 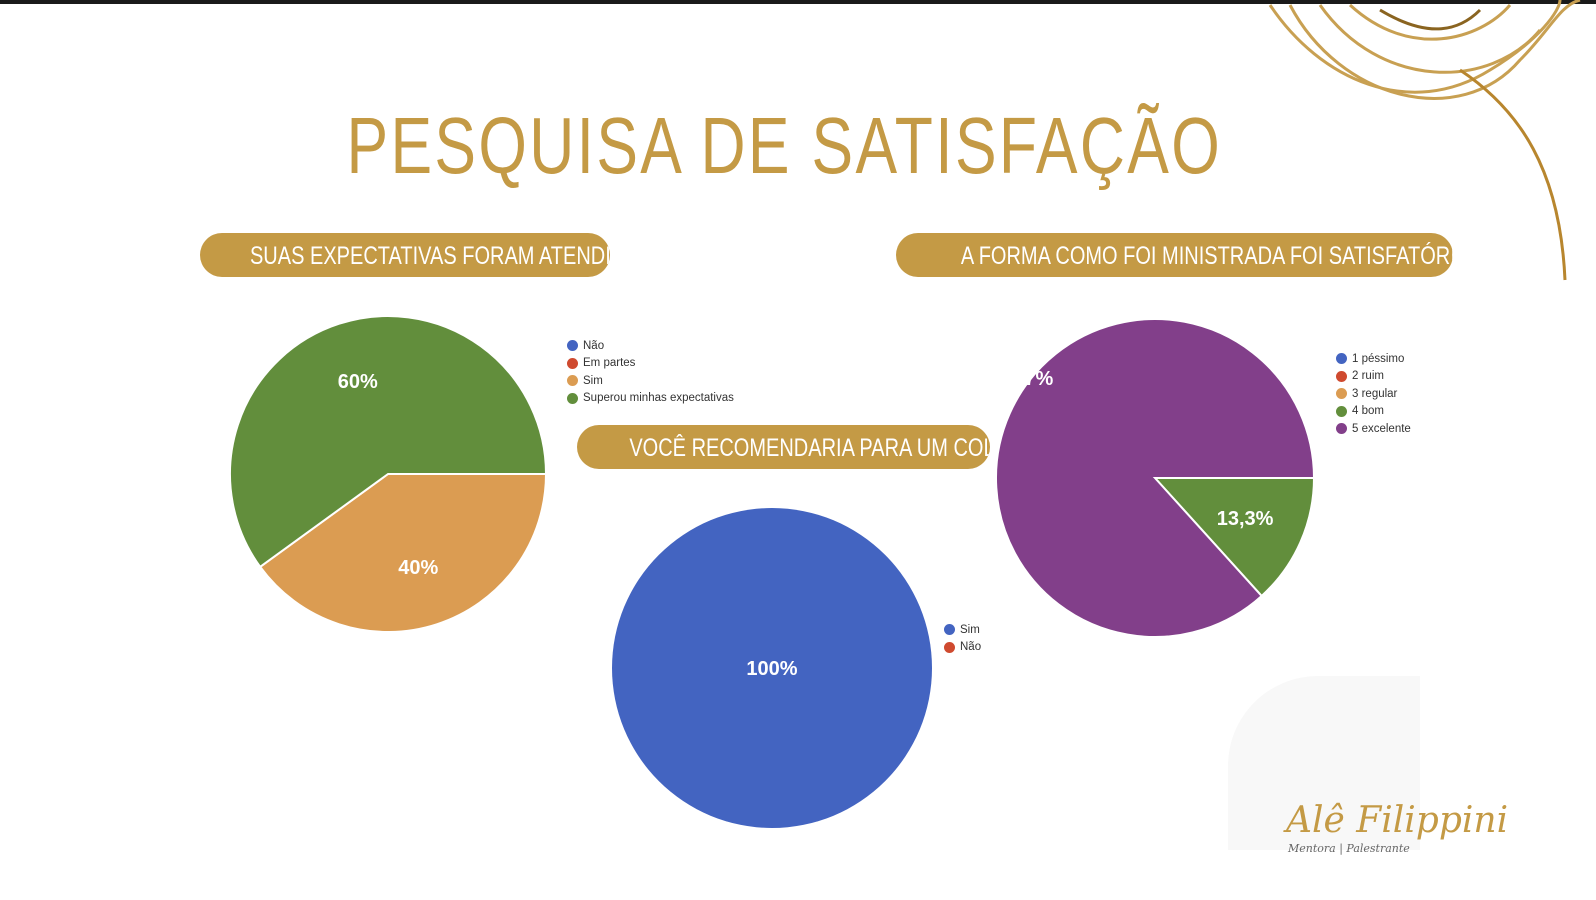 I want to click on pie-chart-expectativas: 40% 60%, so click(x=388, y=474).